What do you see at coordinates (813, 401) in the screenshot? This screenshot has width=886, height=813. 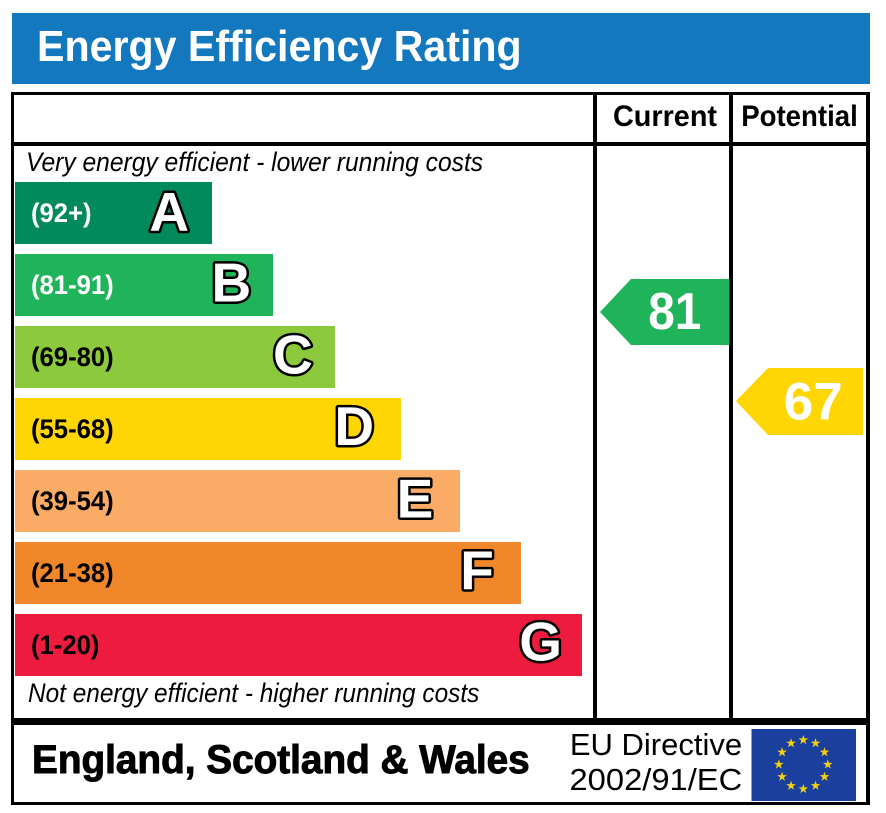 I see `svg-text: 67` at bounding box center [813, 401].